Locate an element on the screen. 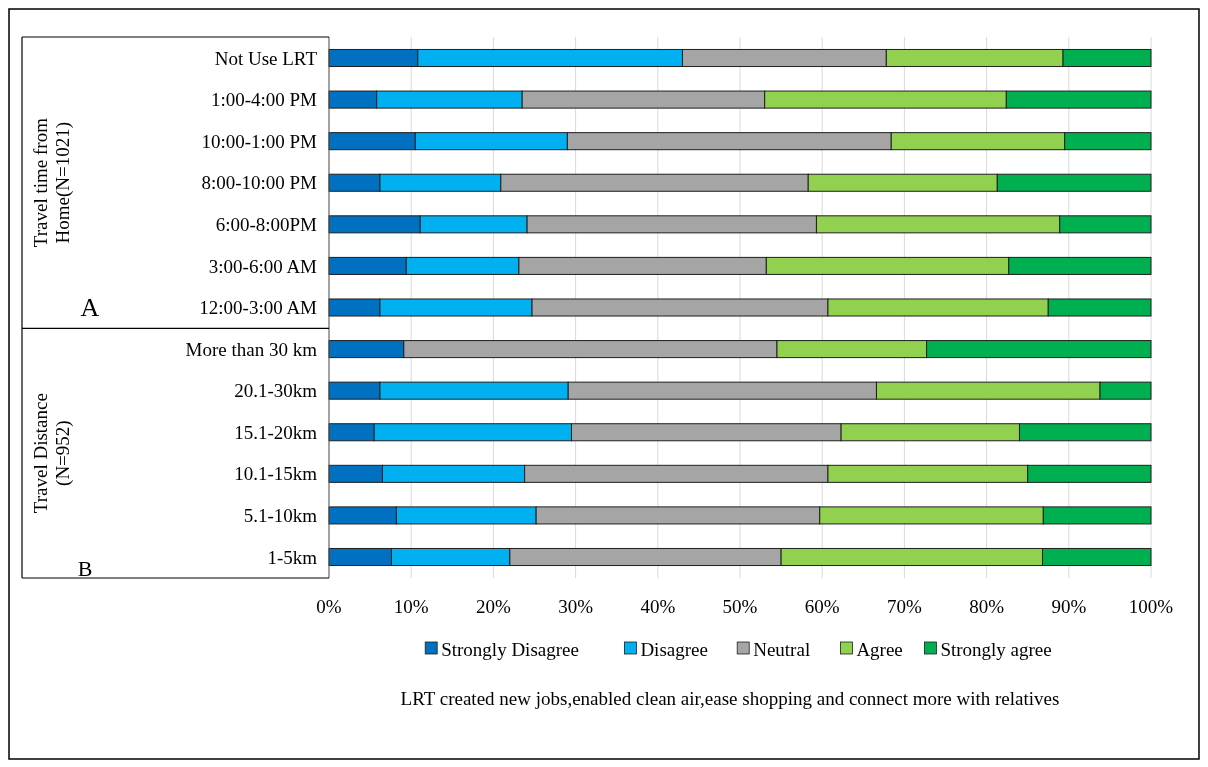  y-tick-label: Not Use LRT is located at coordinates (266, 58).